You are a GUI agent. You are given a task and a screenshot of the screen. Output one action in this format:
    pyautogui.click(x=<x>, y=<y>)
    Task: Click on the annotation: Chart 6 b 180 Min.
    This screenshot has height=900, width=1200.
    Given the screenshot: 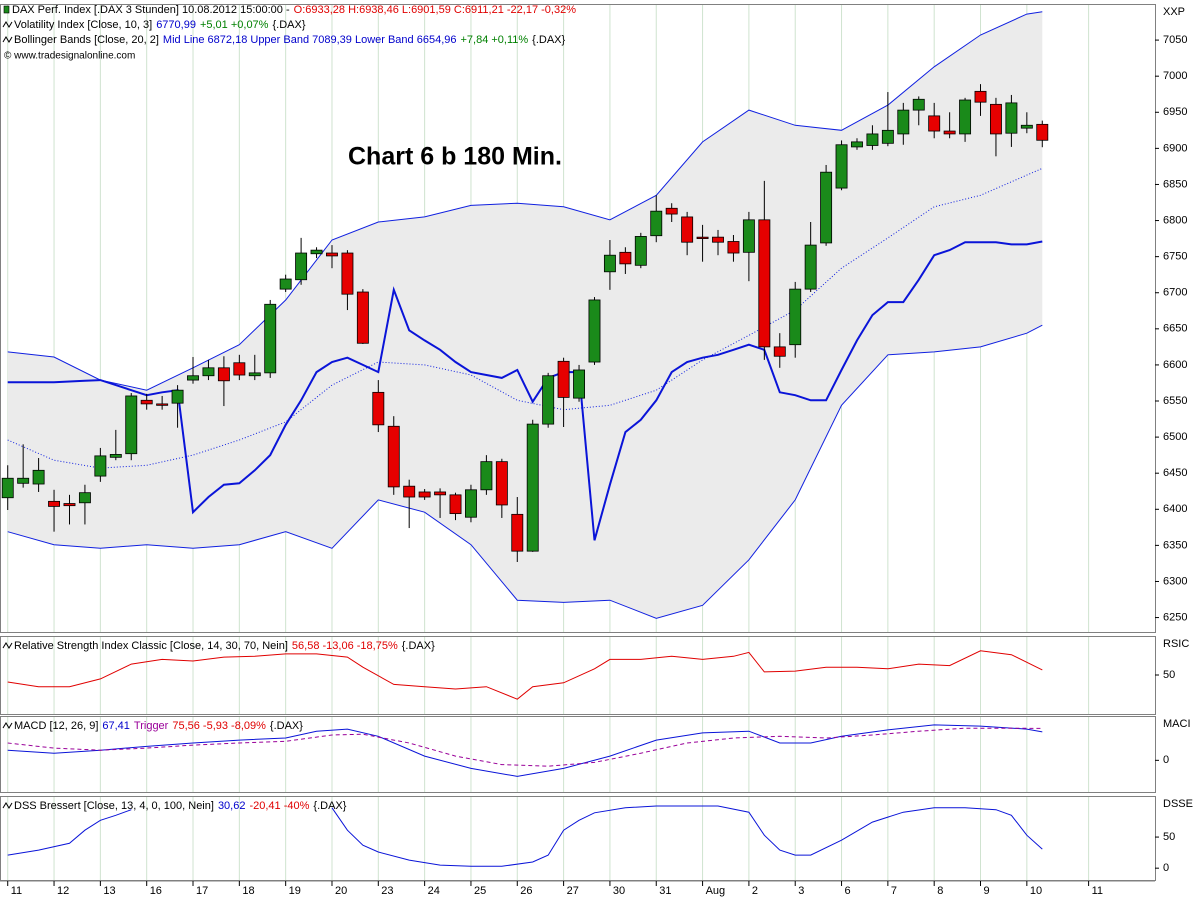 What is the action you would take?
    pyautogui.click(x=455, y=157)
    